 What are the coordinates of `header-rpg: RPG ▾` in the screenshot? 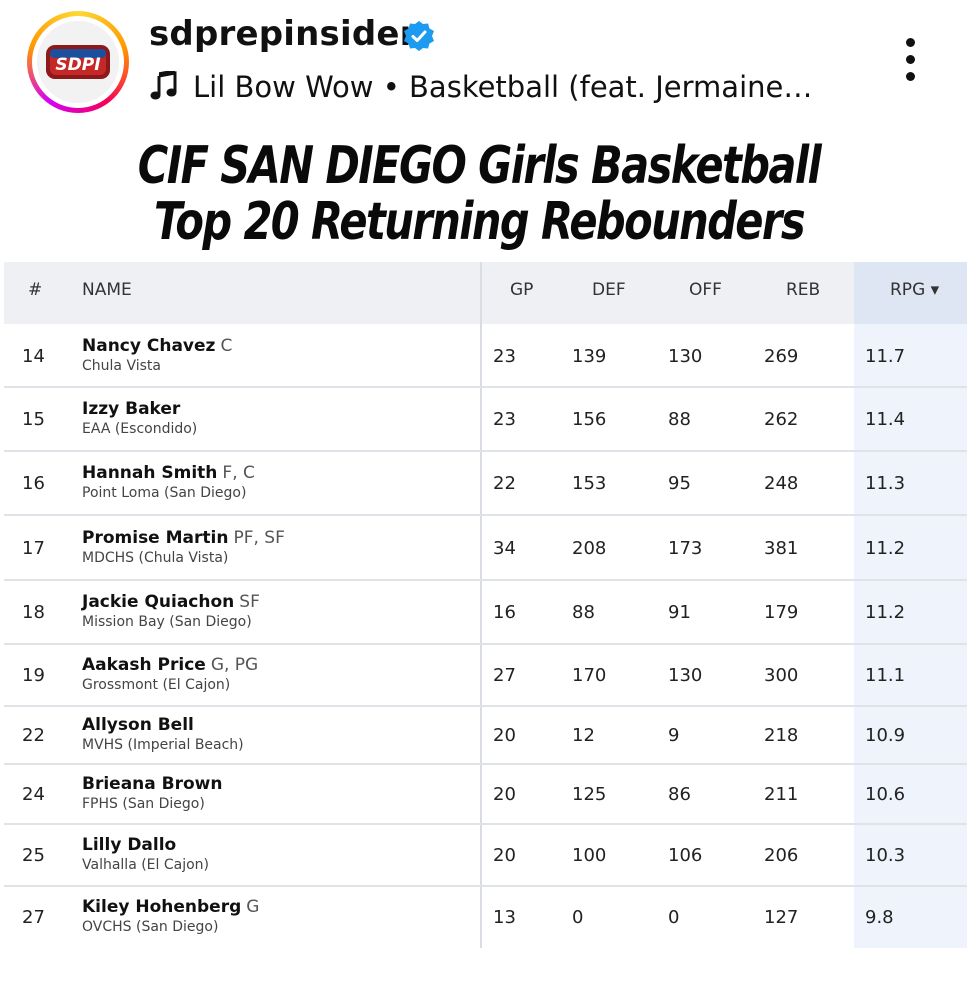 It's located at (915, 290).